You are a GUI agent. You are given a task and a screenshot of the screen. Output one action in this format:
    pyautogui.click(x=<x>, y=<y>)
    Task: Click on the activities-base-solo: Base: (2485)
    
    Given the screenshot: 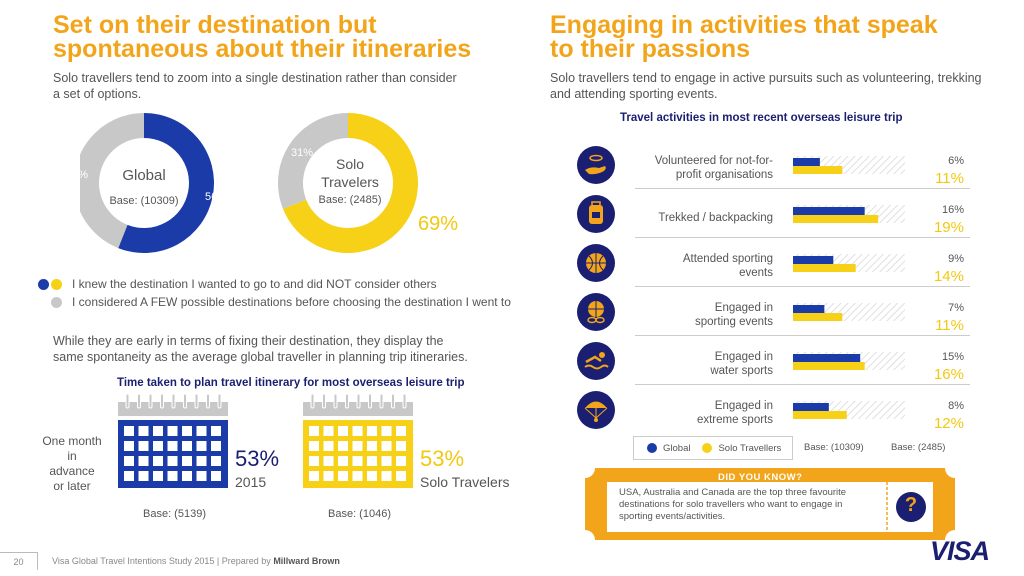 What is the action you would take?
    pyautogui.click(x=918, y=447)
    